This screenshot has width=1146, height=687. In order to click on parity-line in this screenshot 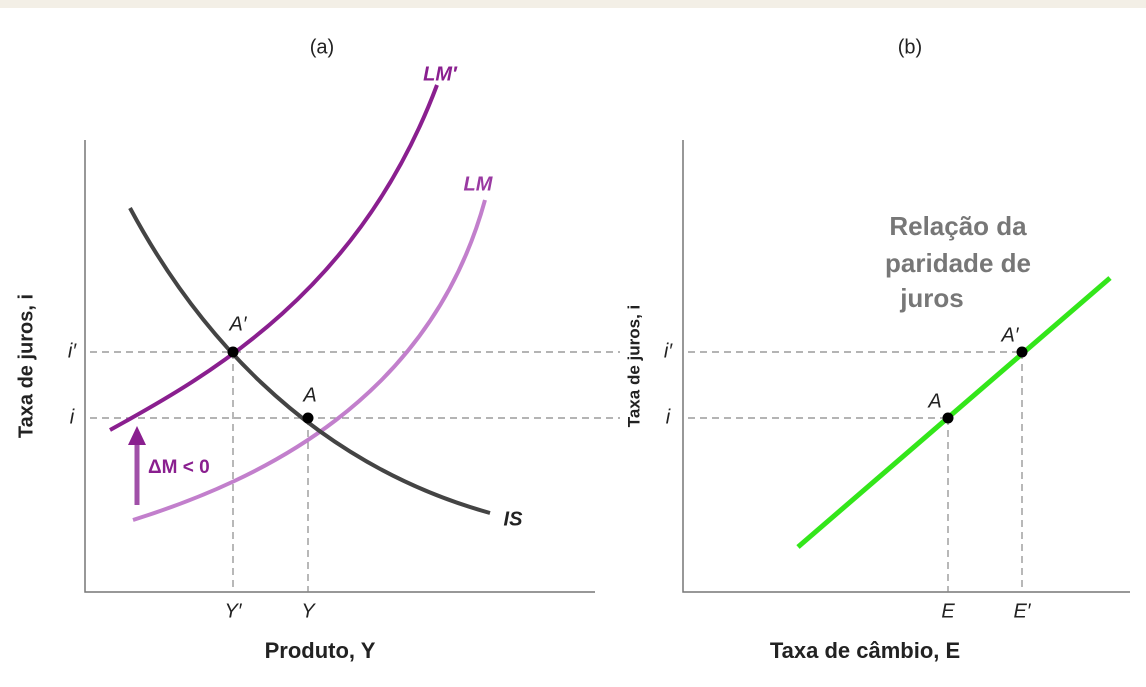, I will do `click(954, 412)`.